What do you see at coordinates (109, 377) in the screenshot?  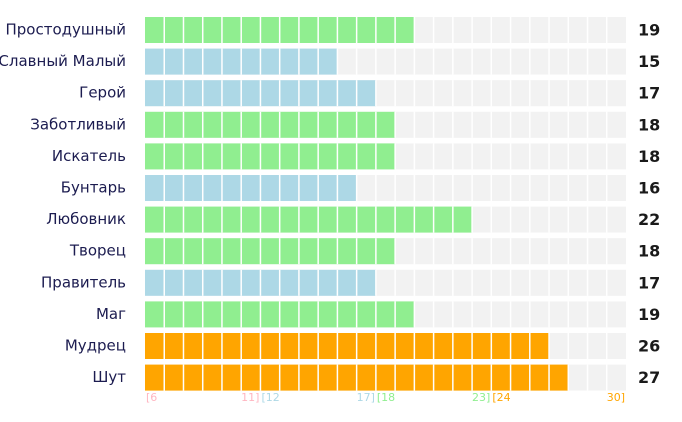 I see `category-label: Шут` at bounding box center [109, 377].